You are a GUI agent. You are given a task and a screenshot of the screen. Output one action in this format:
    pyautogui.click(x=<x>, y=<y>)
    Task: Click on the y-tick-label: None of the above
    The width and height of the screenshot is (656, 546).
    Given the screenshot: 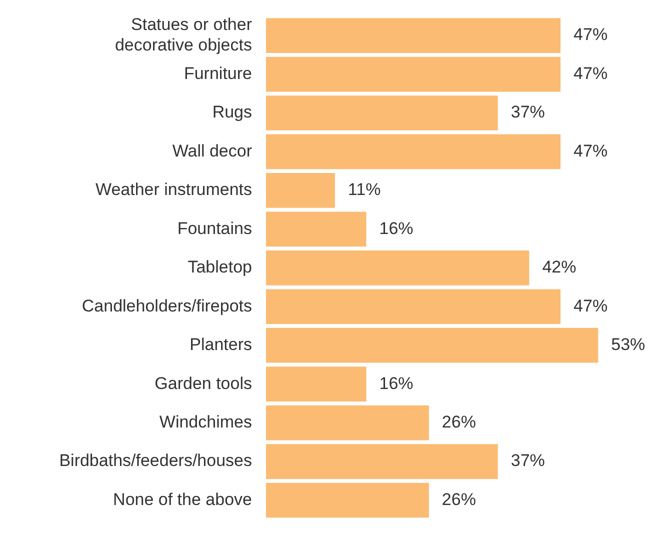 What is the action you would take?
    pyautogui.click(x=182, y=499)
    